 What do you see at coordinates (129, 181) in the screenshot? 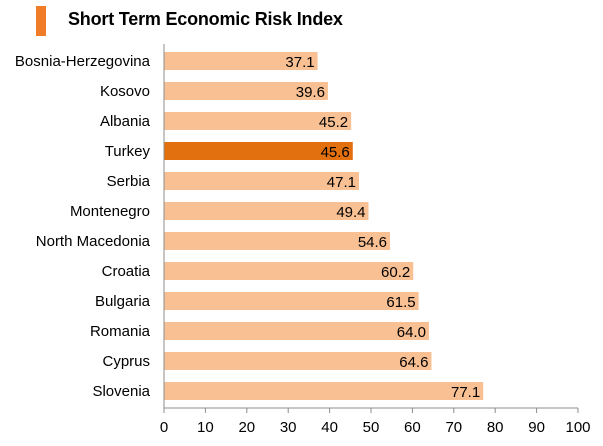
I see `category-label: Serbia` at bounding box center [129, 181].